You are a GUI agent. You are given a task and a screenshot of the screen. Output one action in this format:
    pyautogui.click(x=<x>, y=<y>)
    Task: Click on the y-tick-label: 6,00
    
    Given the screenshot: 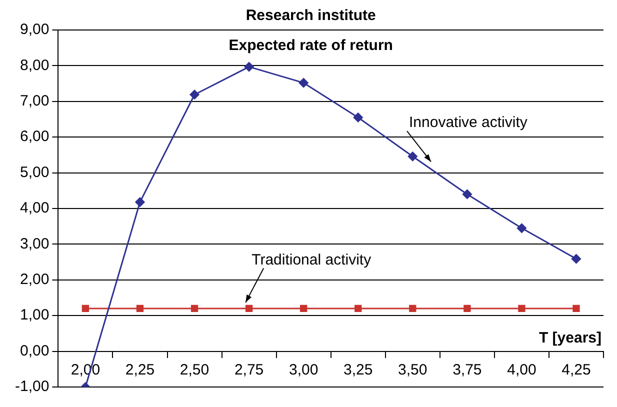 What is the action you would take?
    pyautogui.click(x=35, y=137)
    